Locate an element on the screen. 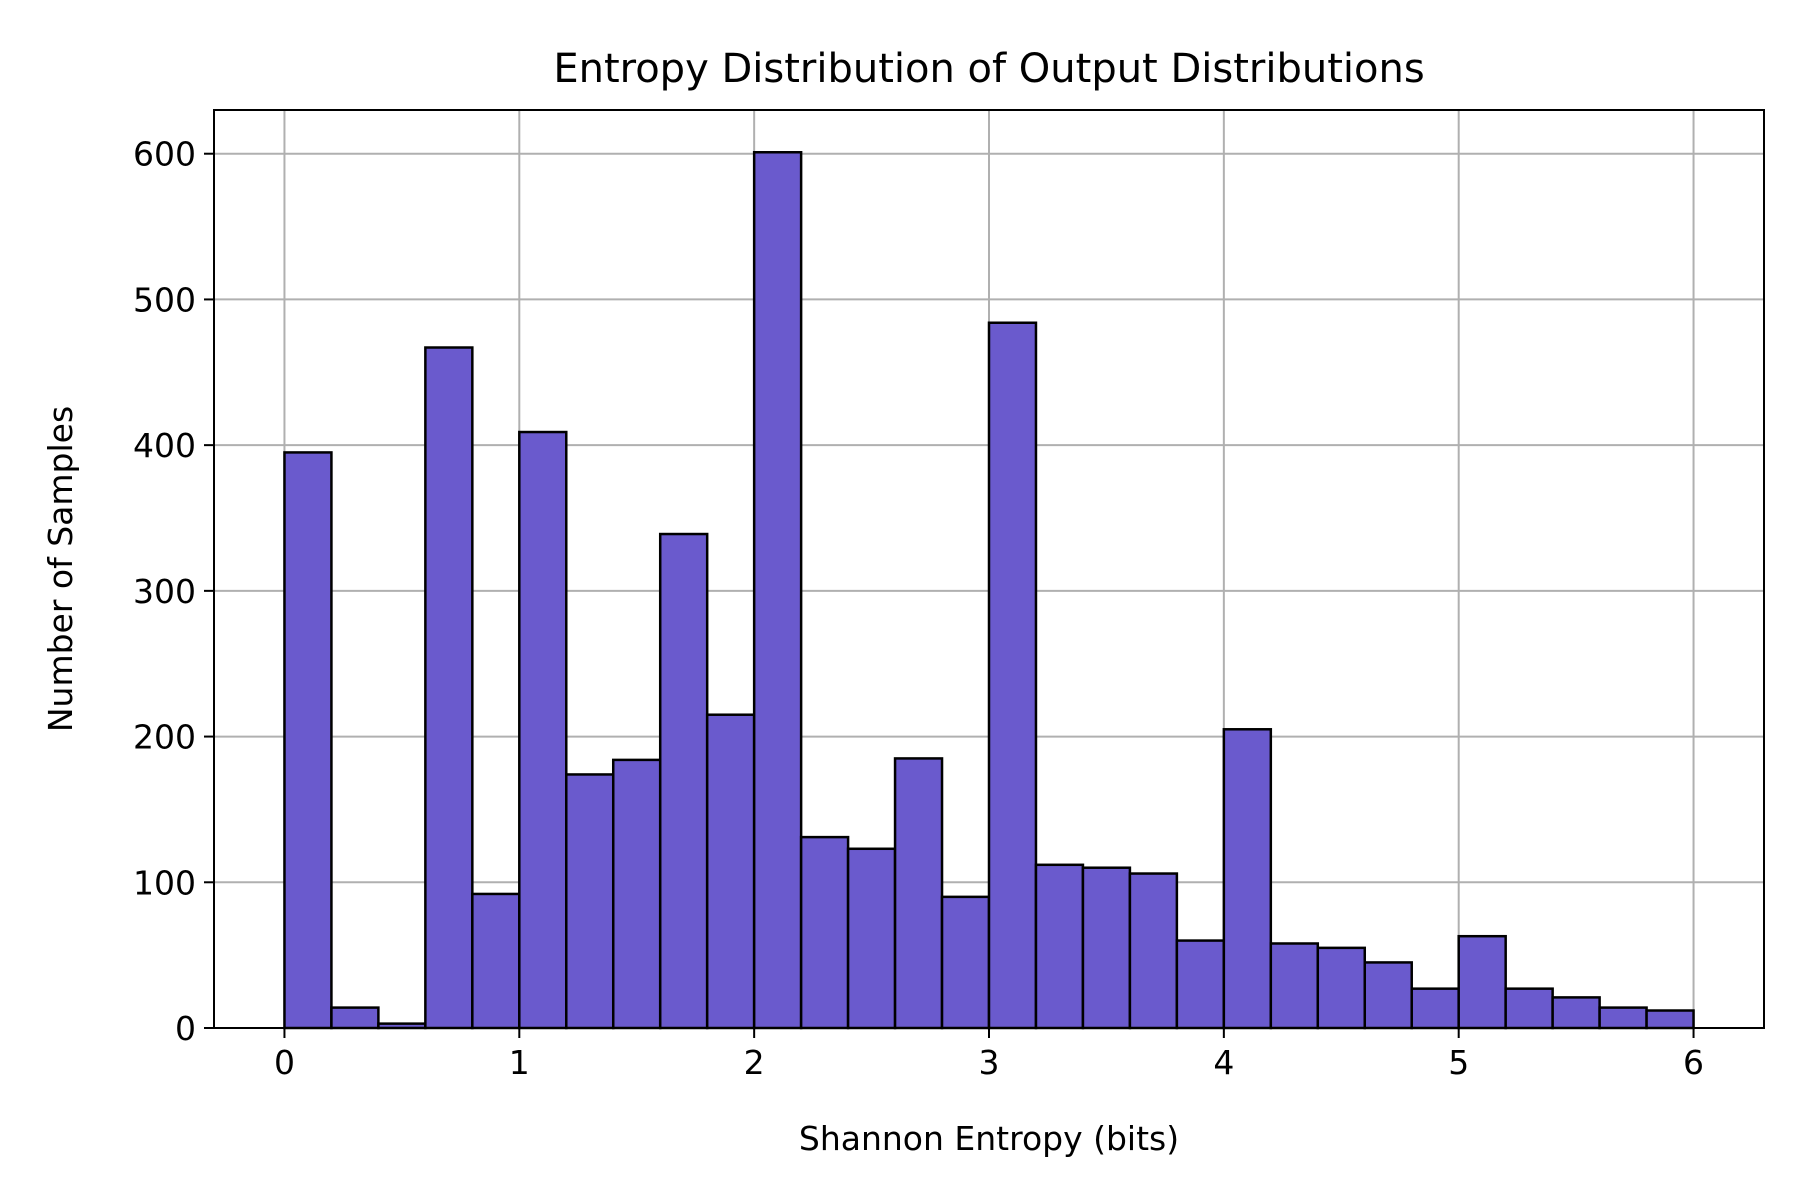  x-tick-label: 0 is located at coordinates (284, 1062).